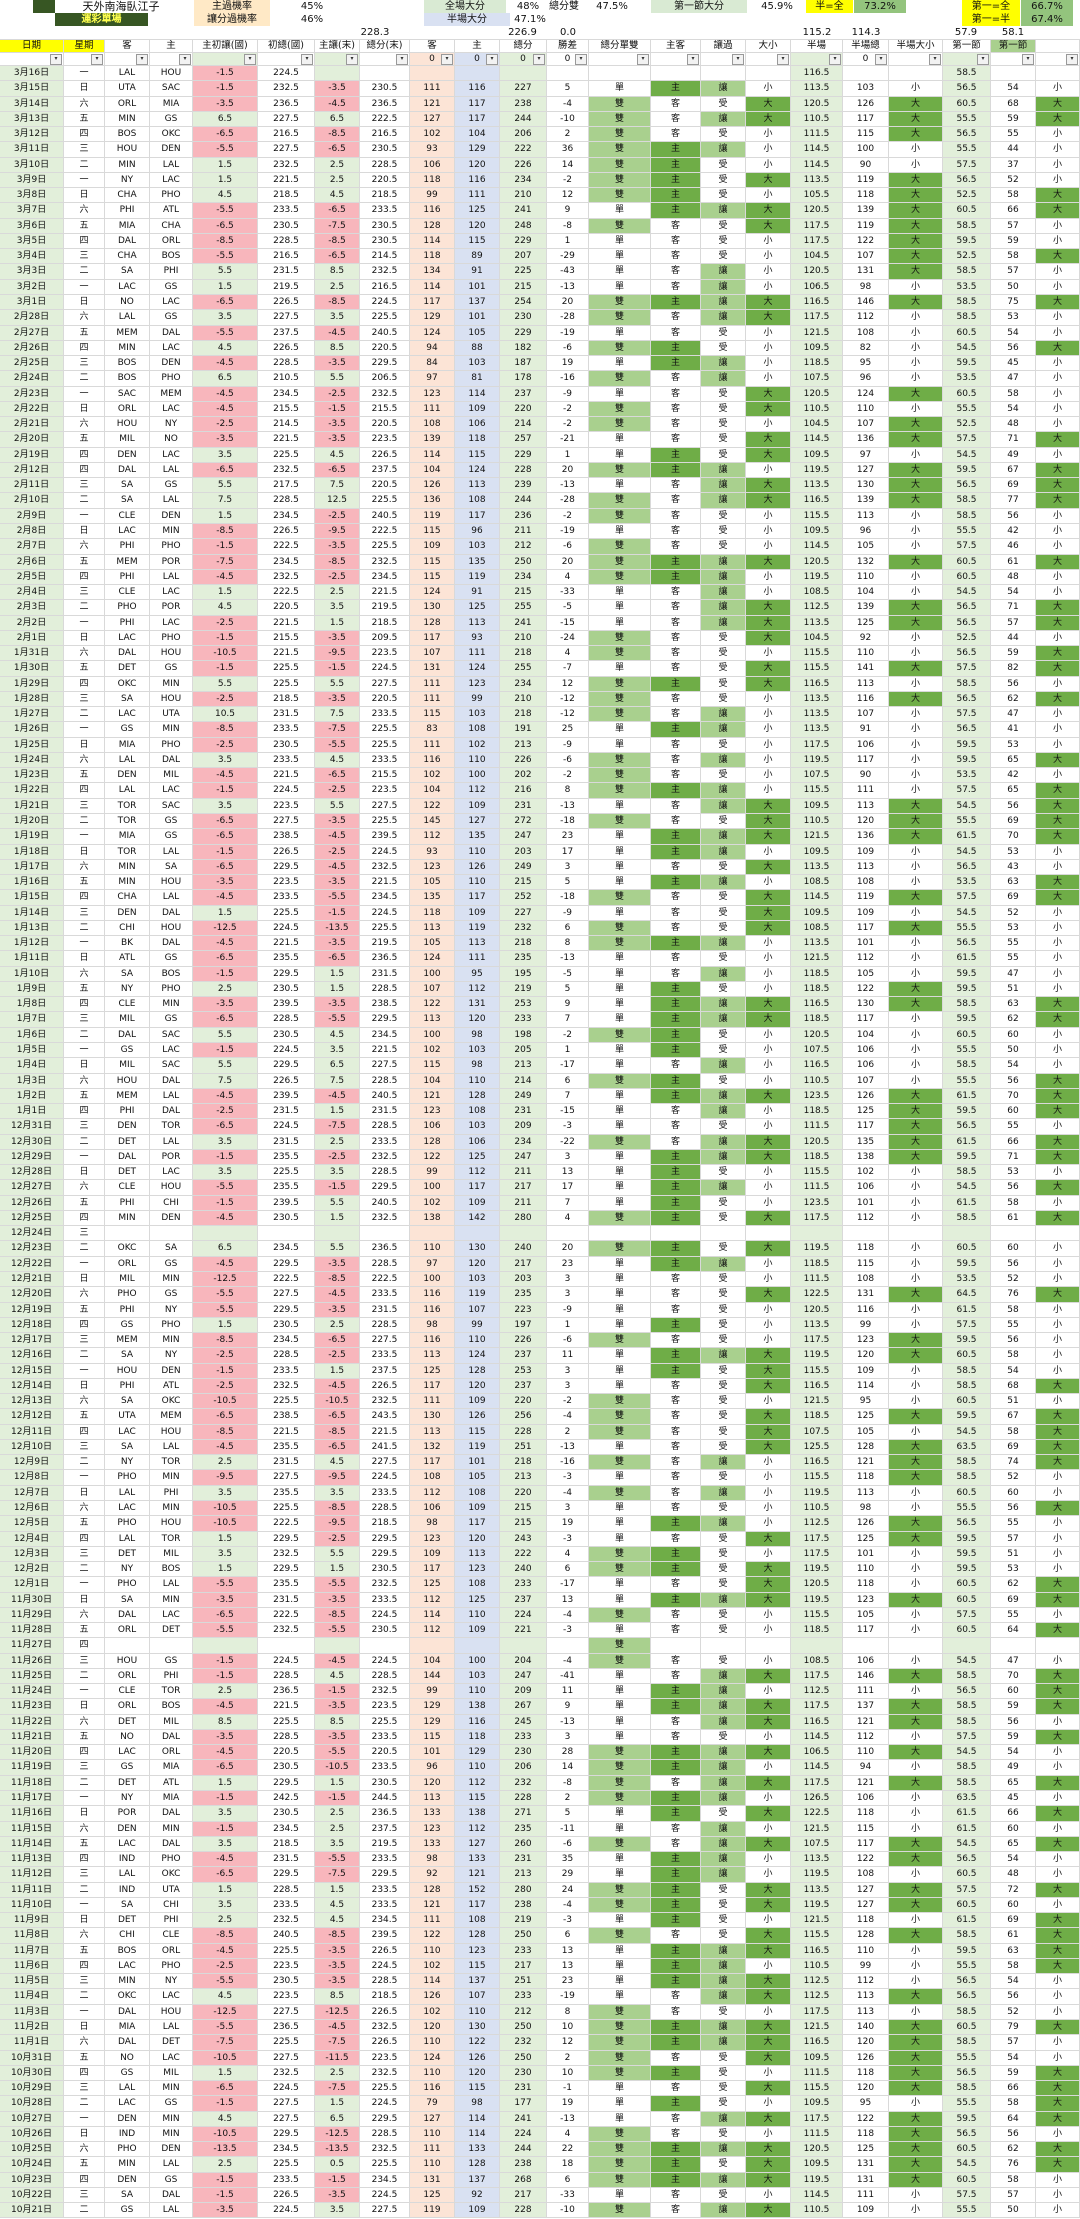 Image resolution: width=1080 pixels, height=2219 pixels. Describe the element at coordinates (225, 730) in the screenshot. I see `cell-r43-c4: -8.5` at that location.